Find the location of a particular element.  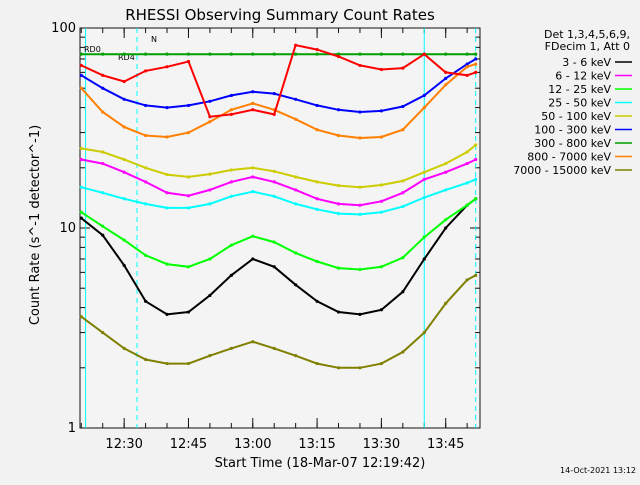

chart-title: RHESSI Observing Summary Count Rates is located at coordinates (280, 15).